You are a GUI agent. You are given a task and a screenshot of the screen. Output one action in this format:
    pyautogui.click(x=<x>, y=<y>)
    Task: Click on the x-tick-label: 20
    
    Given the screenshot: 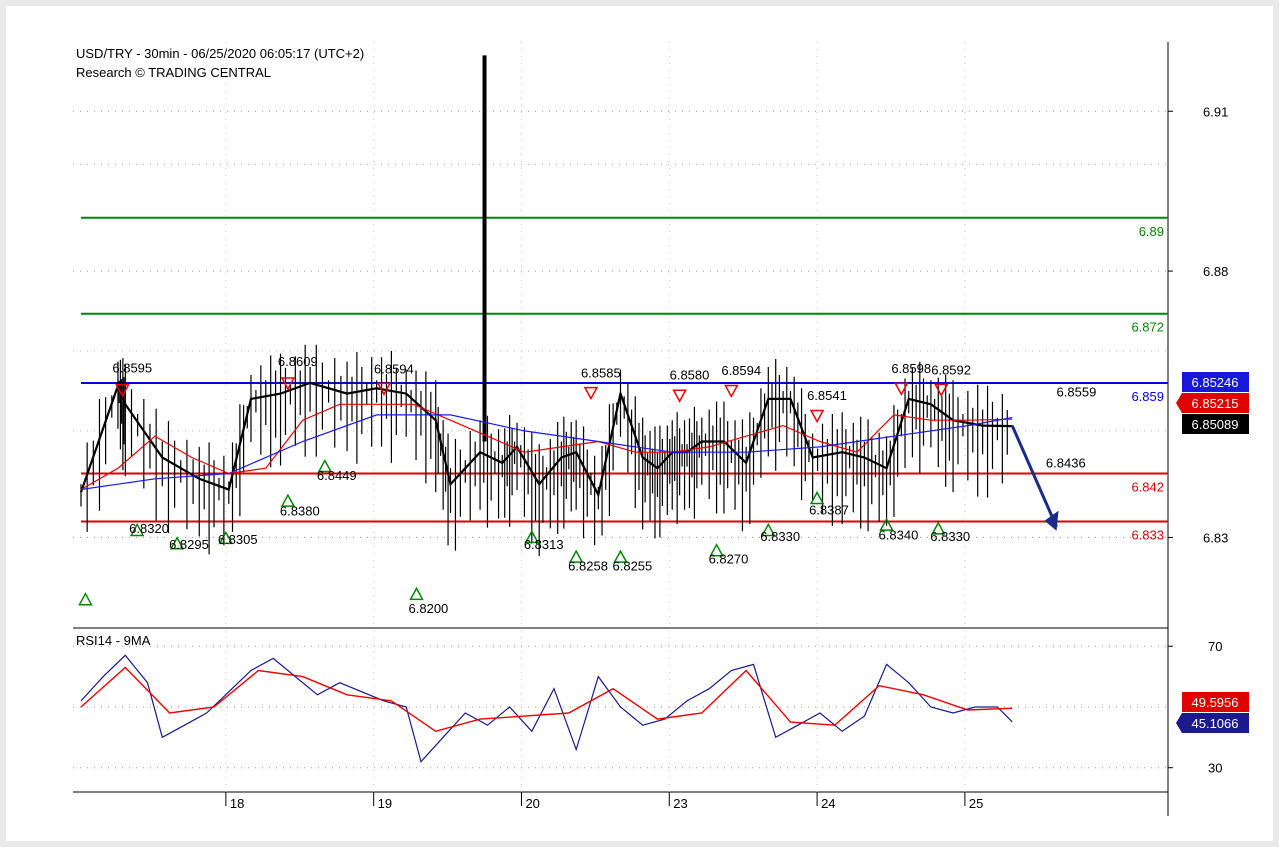 What is the action you would take?
    pyautogui.click(x=532, y=803)
    